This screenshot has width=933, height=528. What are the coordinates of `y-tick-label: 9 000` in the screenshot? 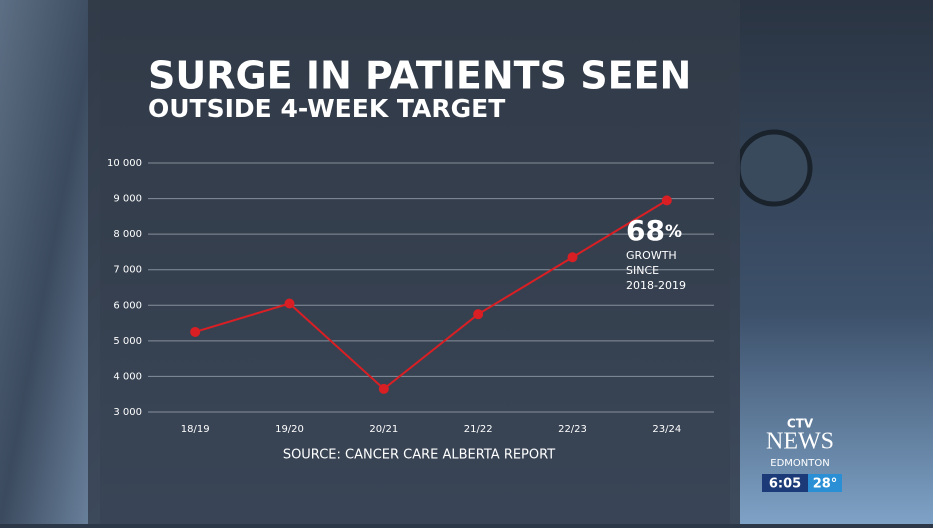 It's located at (127, 199).